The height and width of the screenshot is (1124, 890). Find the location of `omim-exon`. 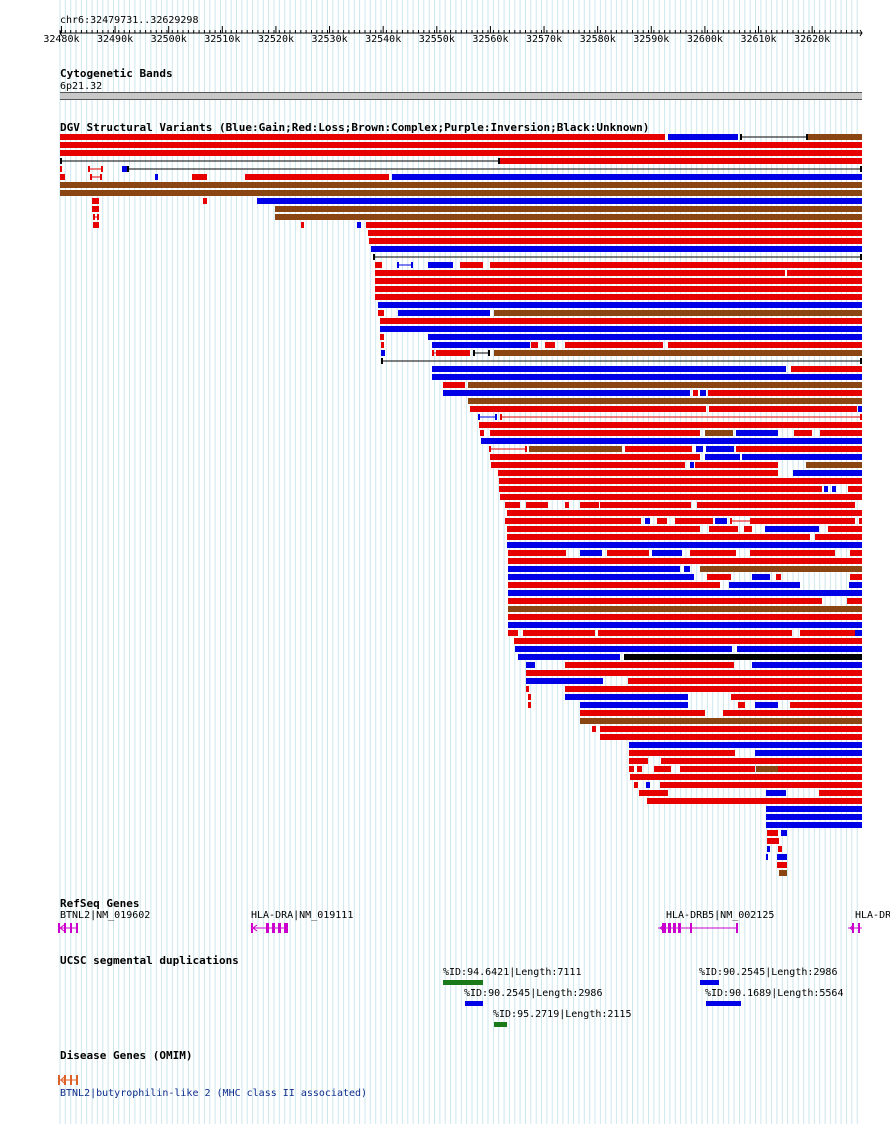

omim-exon is located at coordinates (77, 1080).